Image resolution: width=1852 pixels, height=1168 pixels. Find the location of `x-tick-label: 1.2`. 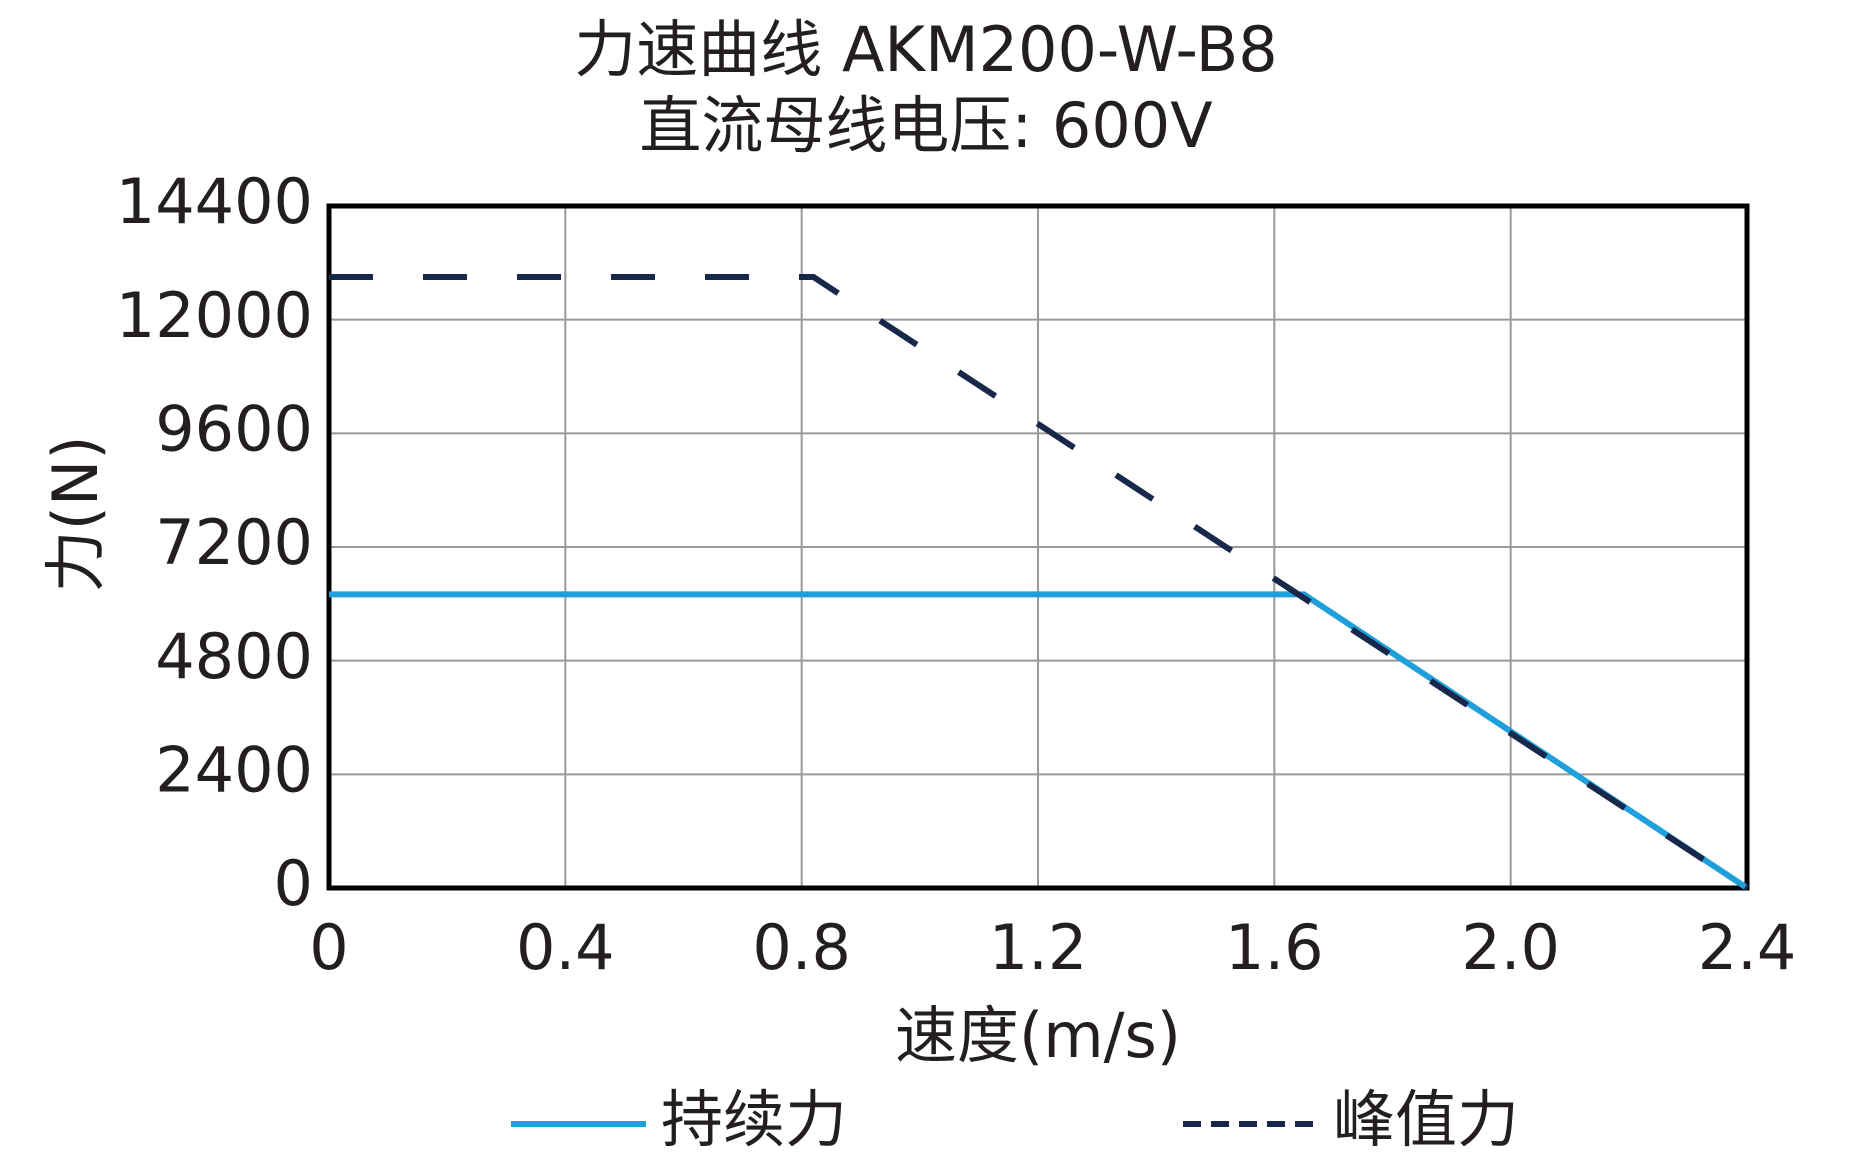

x-tick-label: 1.2 is located at coordinates (1038, 947).